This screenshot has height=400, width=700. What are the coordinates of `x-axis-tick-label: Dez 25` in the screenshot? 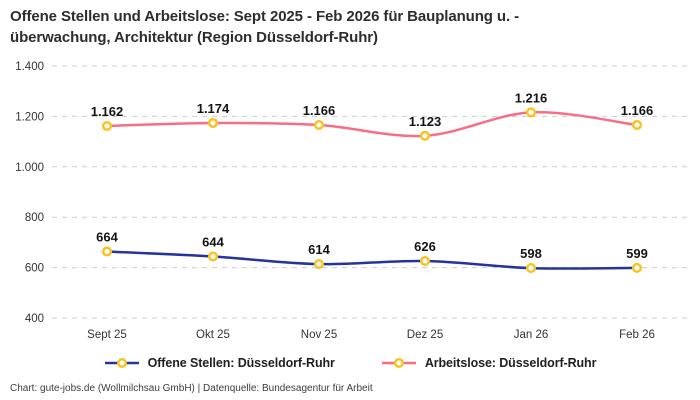 It's located at (425, 335).